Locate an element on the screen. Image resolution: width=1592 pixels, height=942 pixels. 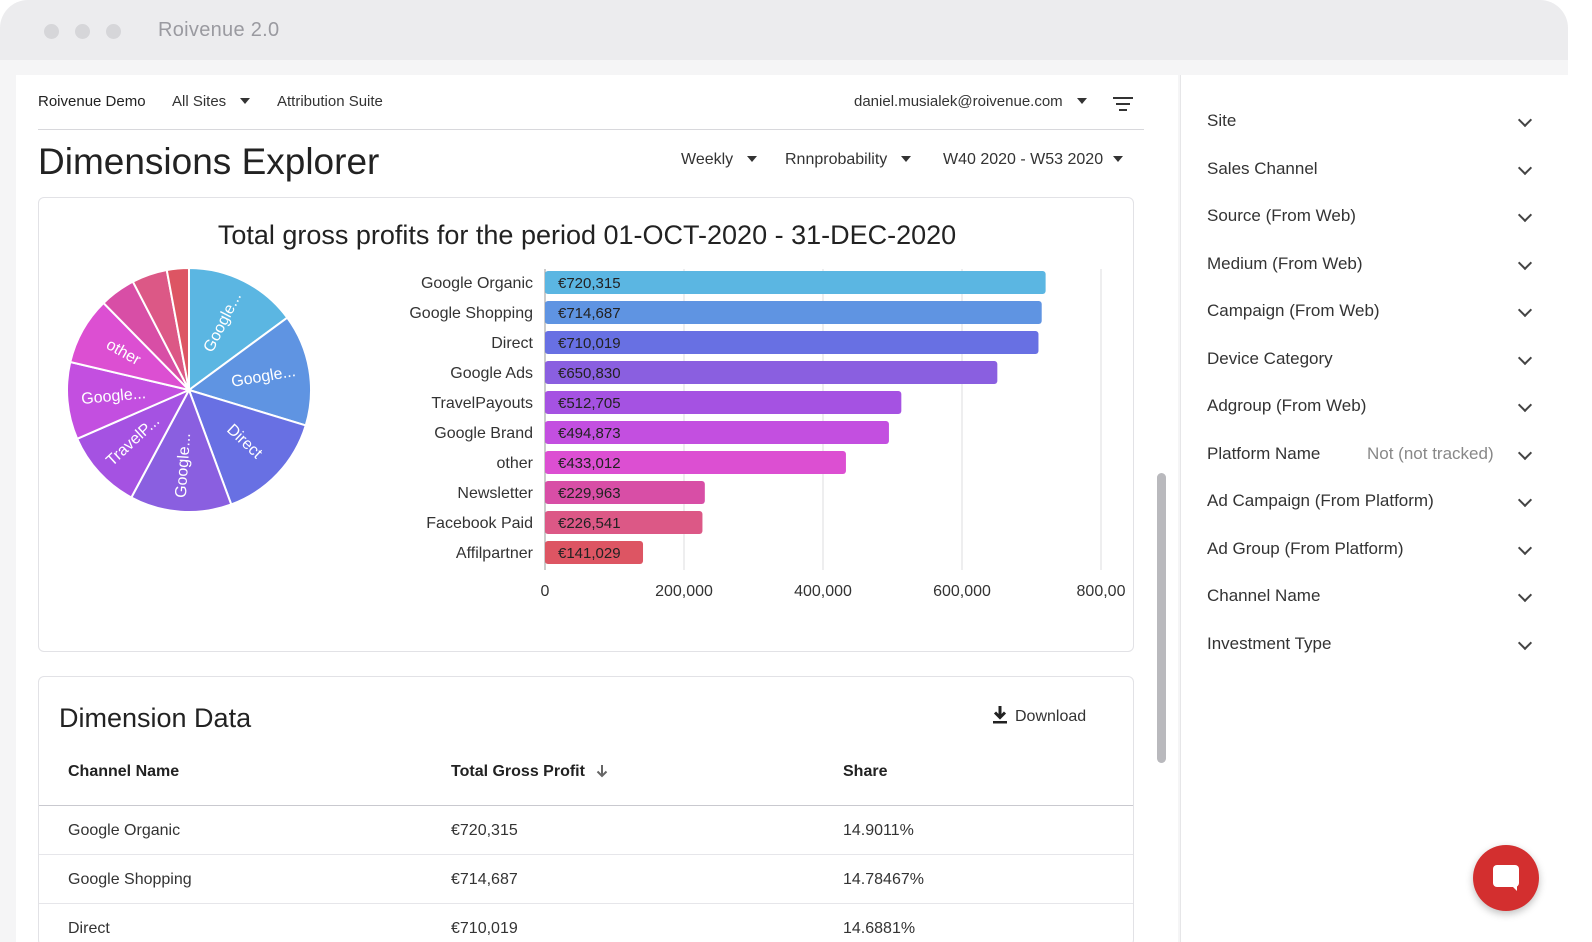
filter-dropdown: Investment Type is located at coordinates (1377, 645).